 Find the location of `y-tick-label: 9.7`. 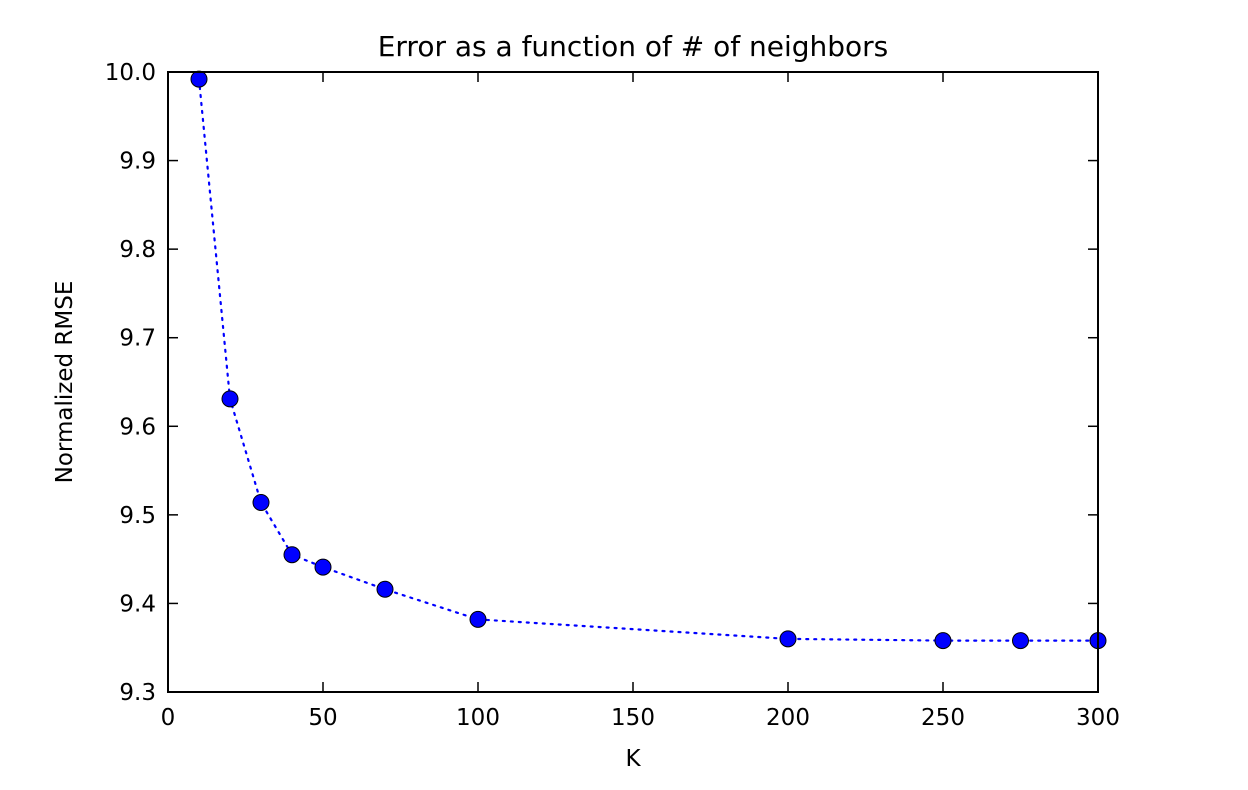

y-tick-label: 9.7 is located at coordinates (137, 339).